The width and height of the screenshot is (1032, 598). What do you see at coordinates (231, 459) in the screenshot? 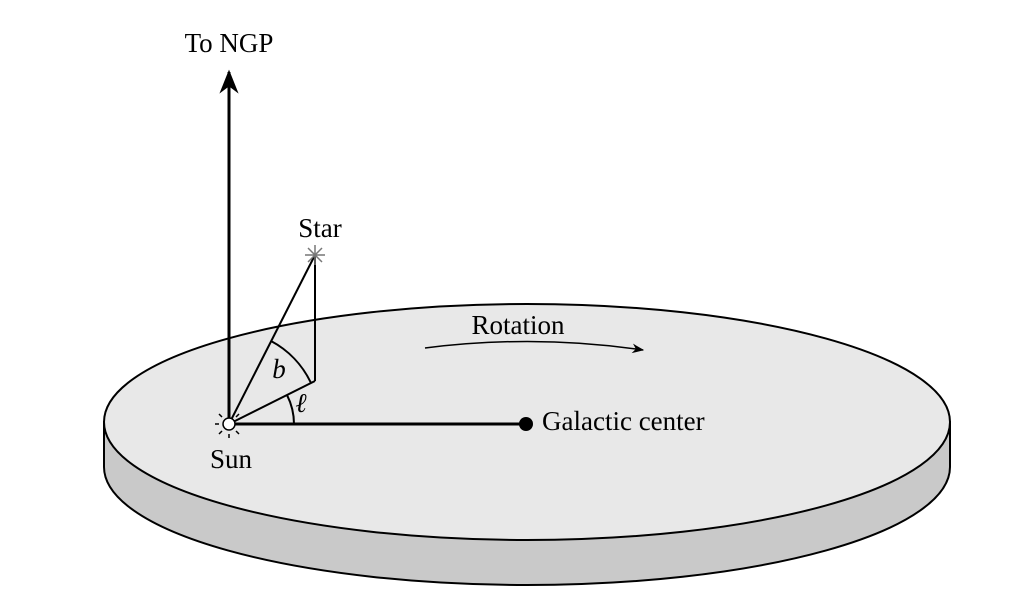
I see `sun-label: Sun` at bounding box center [231, 459].